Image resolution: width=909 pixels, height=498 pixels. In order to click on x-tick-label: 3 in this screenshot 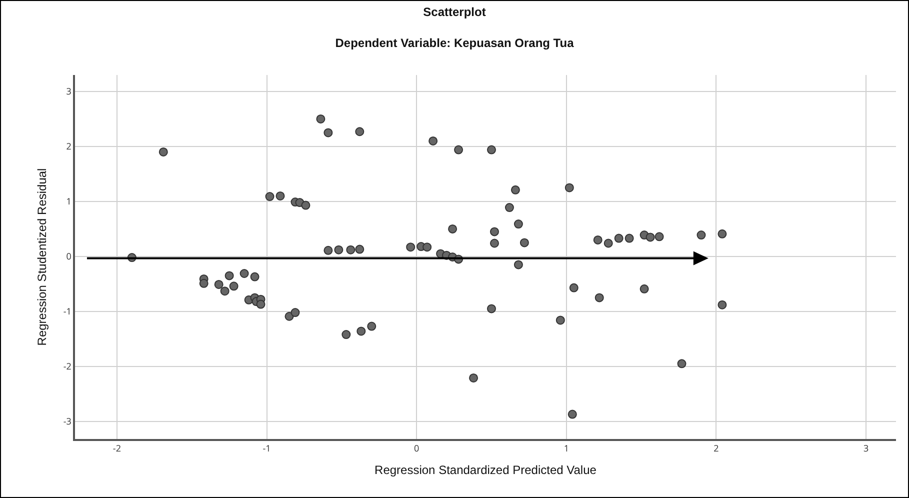, I will do `click(866, 448)`.